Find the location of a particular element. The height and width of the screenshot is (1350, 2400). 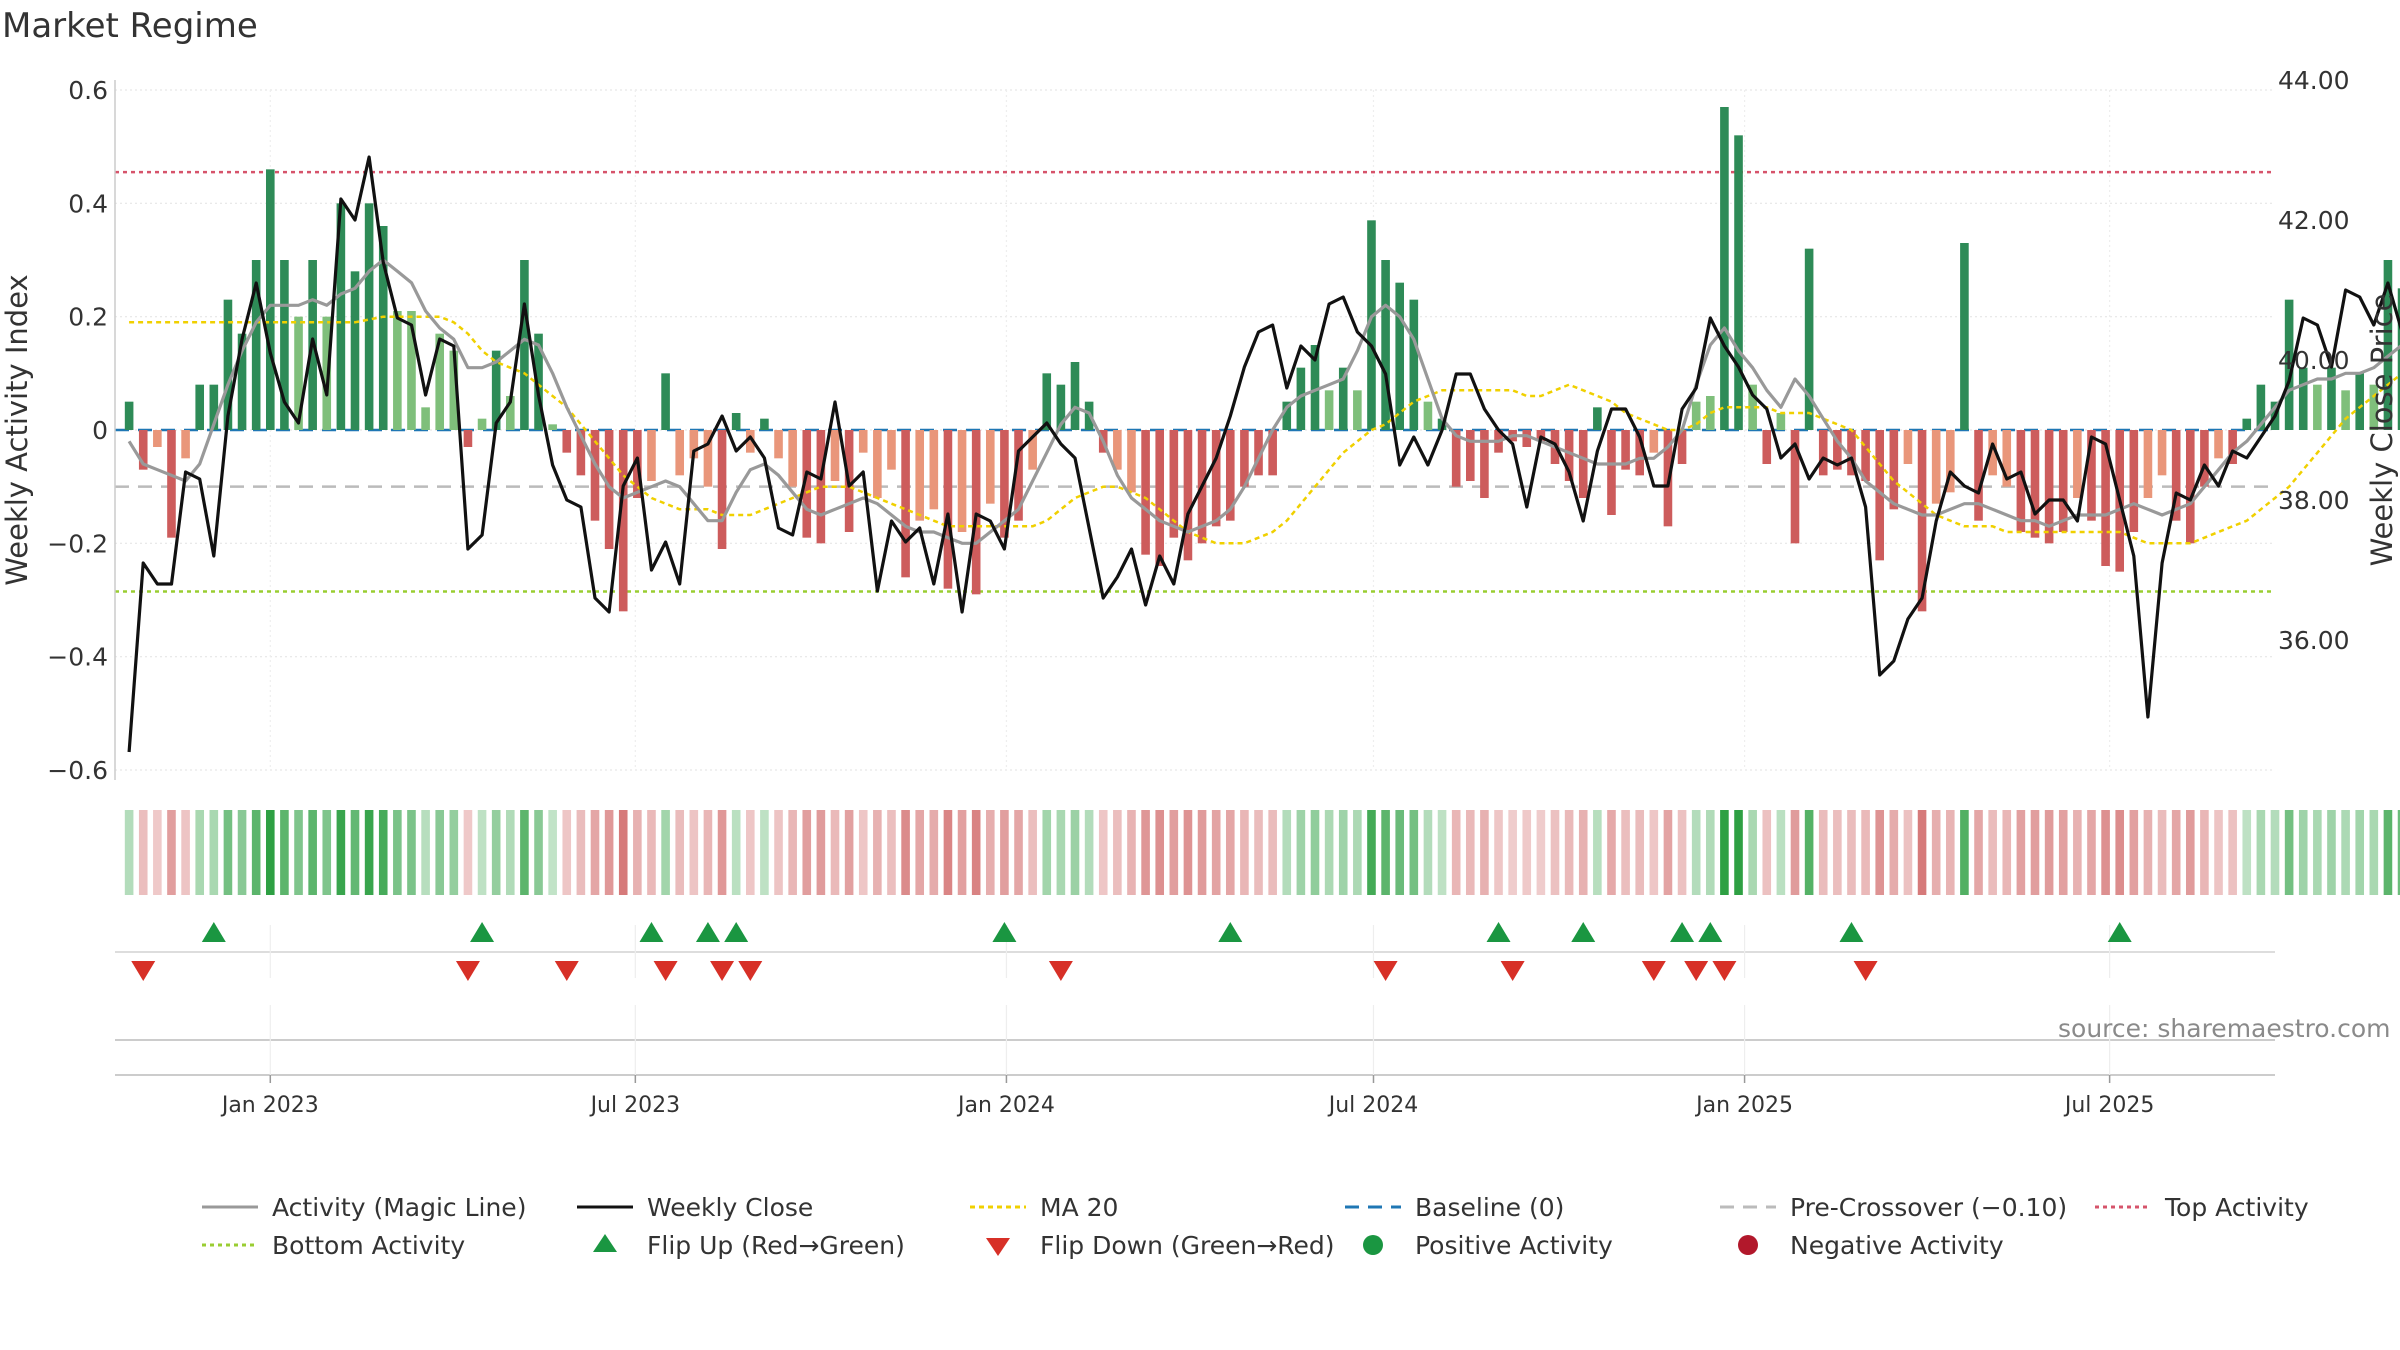

neg-legend-symbol is located at coordinates (1748, 1245).